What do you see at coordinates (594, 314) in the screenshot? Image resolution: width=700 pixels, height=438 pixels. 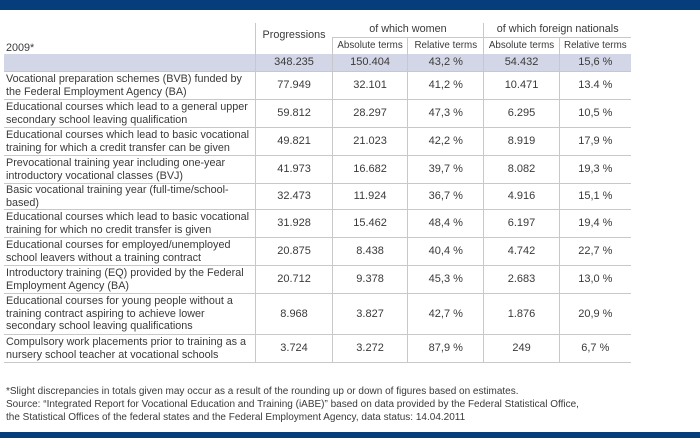 I see `row-foreign-relative: 20,9 %` at bounding box center [594, 314].